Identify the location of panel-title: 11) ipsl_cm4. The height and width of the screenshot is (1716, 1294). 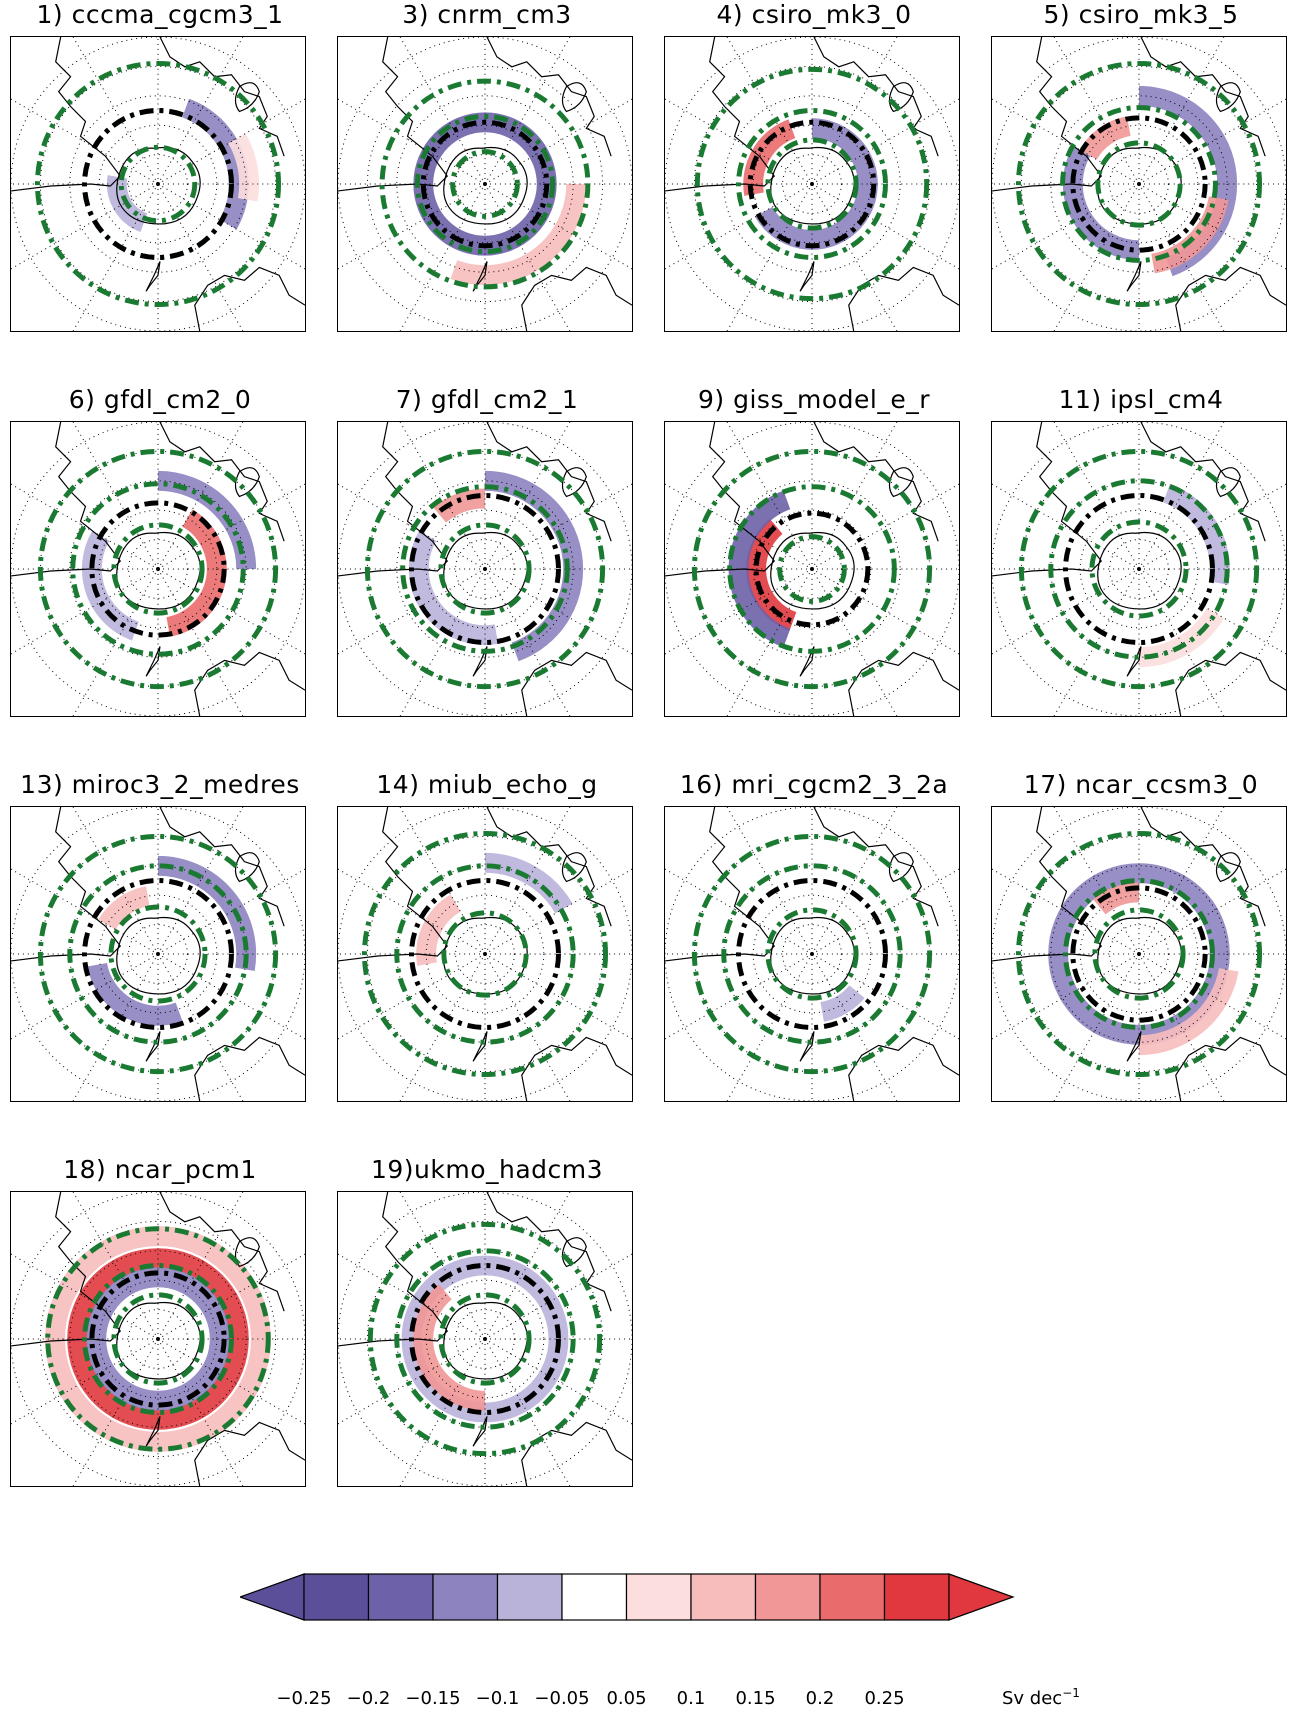
(1141, 399).